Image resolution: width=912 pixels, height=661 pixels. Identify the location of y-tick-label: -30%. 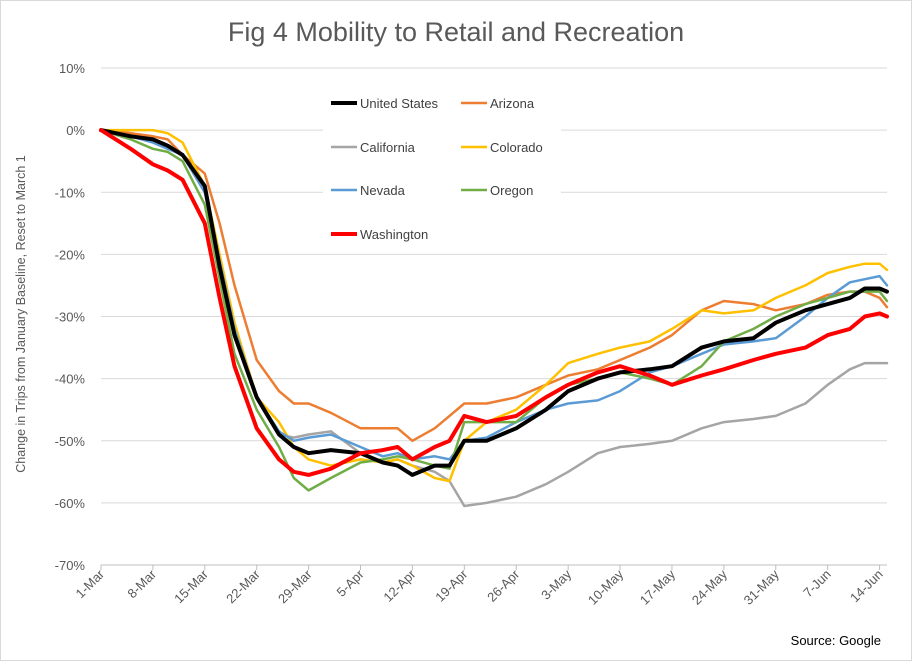
(70, 317).